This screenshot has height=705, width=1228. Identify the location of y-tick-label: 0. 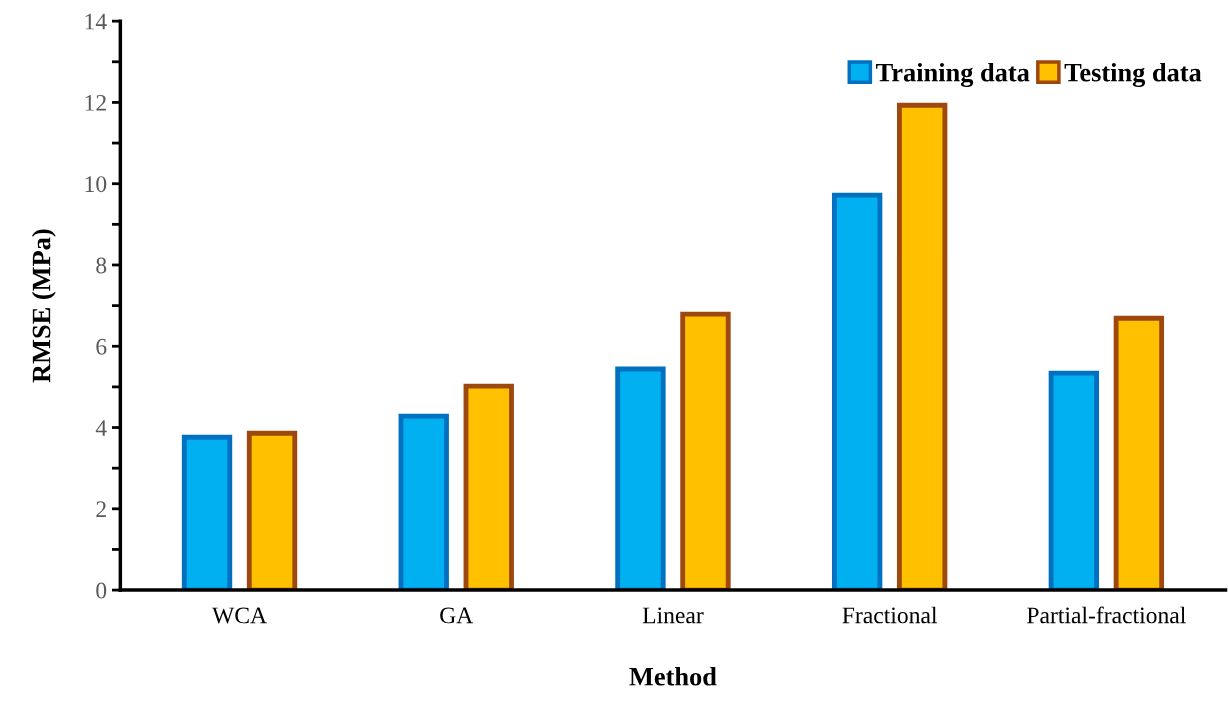
(101, 590).